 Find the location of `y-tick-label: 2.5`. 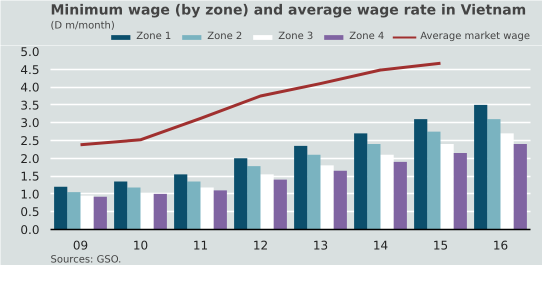

y-tick-label: 2.5 is located at coordinates (30, 141).